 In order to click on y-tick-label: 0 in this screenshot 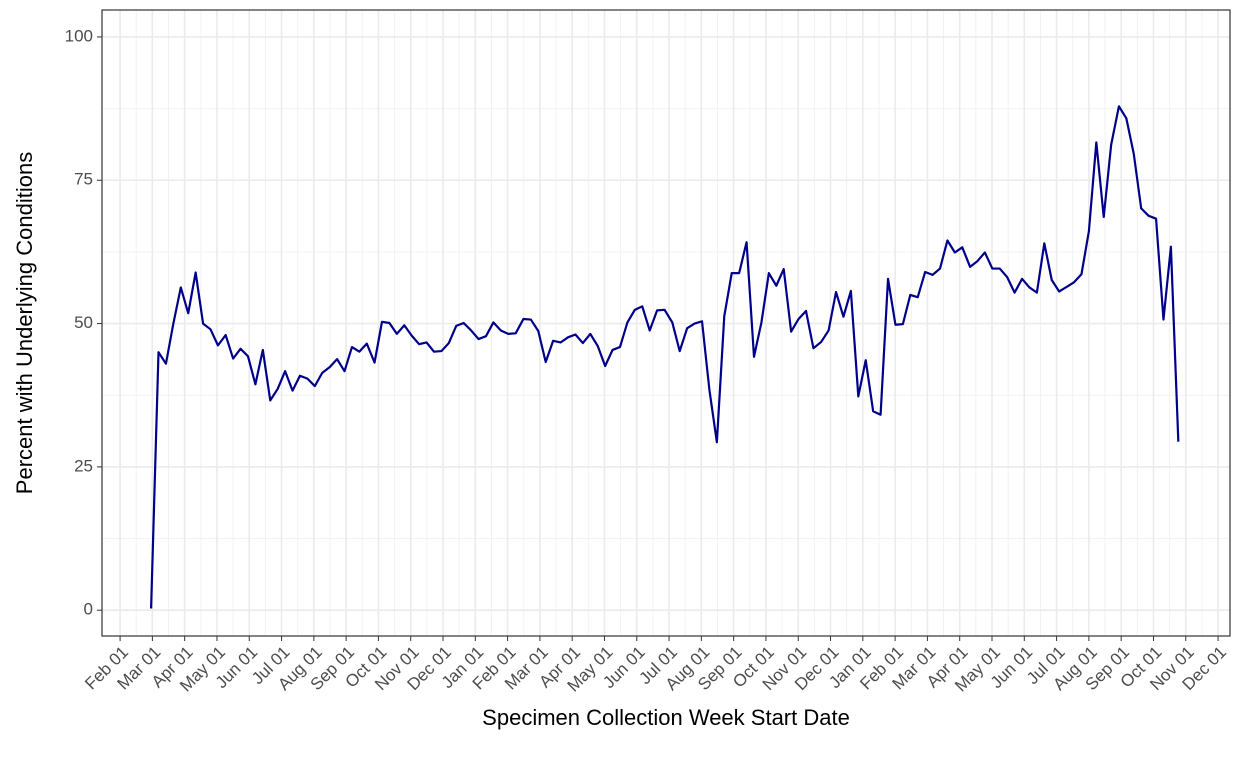, I will do `click(88, 609)`.